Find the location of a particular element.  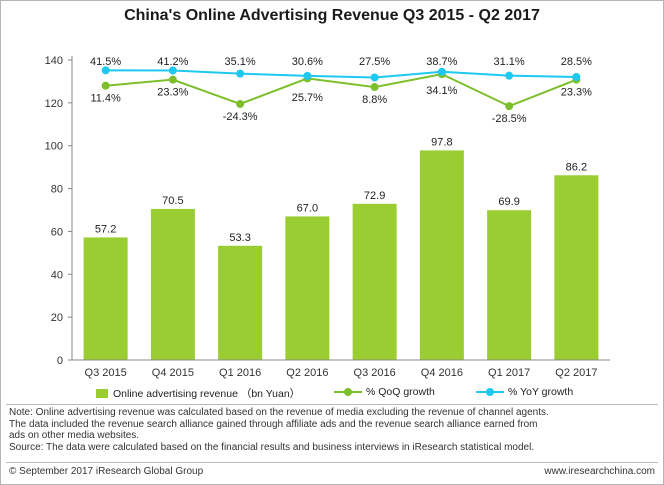

yoy-value-label: 41.5% is located at coordinates (105, 62).